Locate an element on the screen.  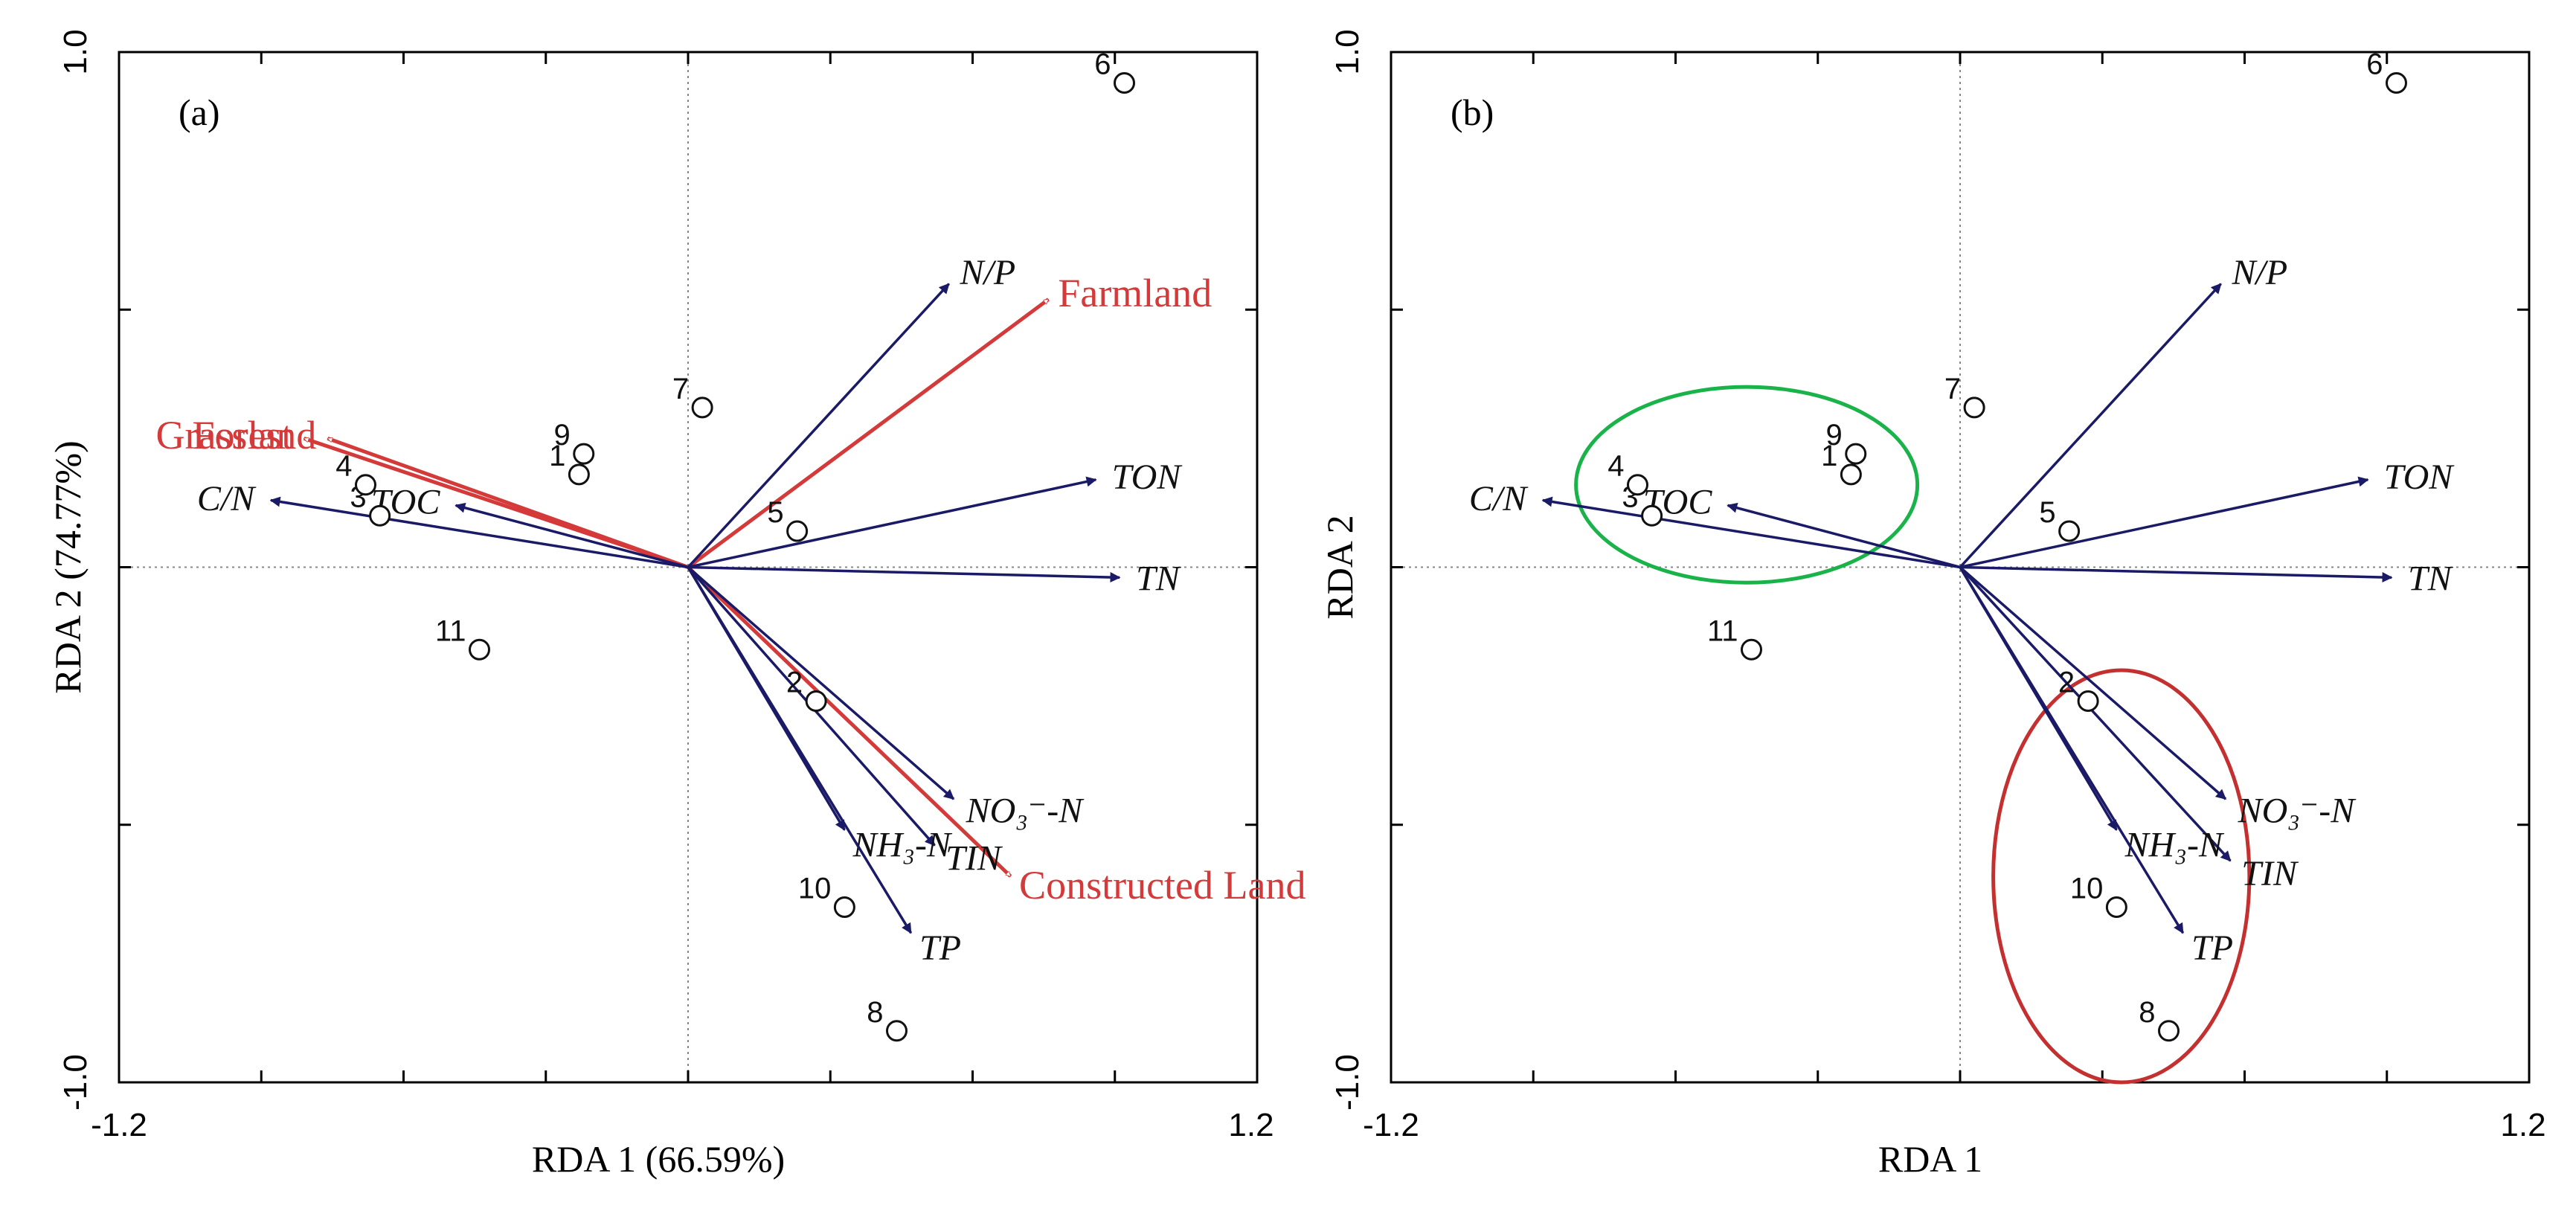
land-use-label-grassland: Grassland is located at coordinates (235, 435).